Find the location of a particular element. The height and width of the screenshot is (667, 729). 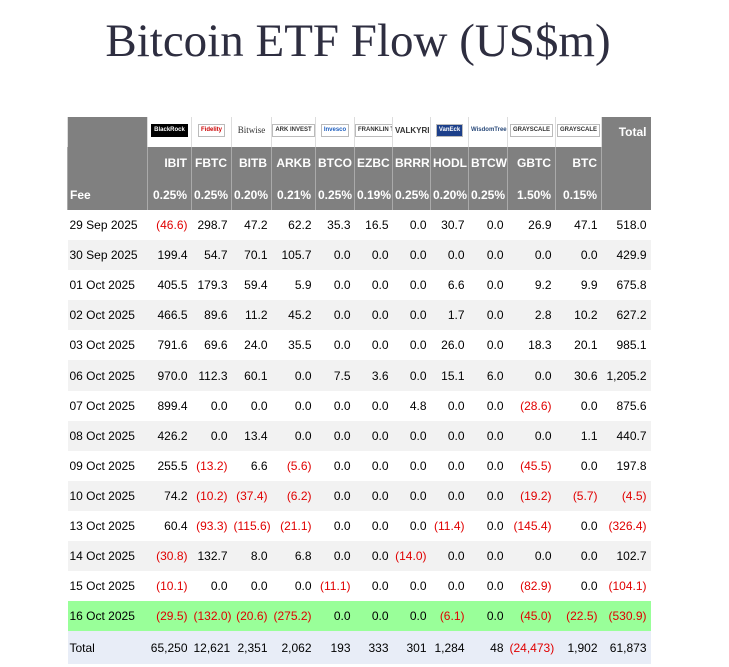

flow-cell: (46.6) is located at coordinates (169, 225).